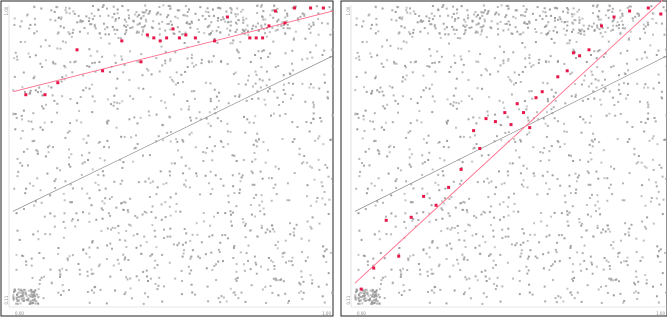  Describe the element at coordinates (19, 313) in the screenshot. I see `x-tick-label: 0.00` at that location.